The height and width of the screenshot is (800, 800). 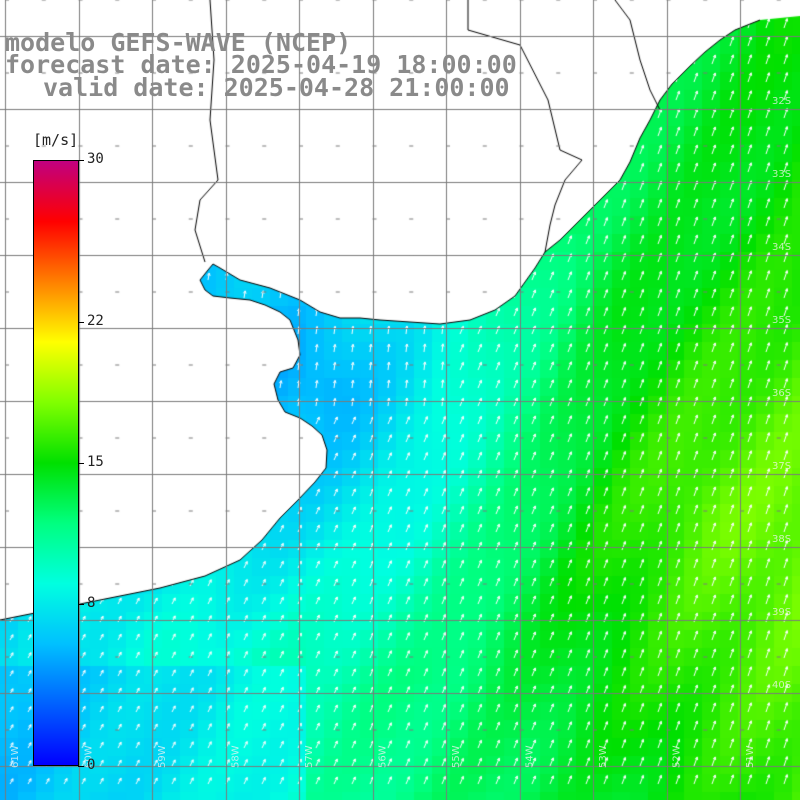 I want to click on latitude-label: 37S, so click(x=781, y=466).